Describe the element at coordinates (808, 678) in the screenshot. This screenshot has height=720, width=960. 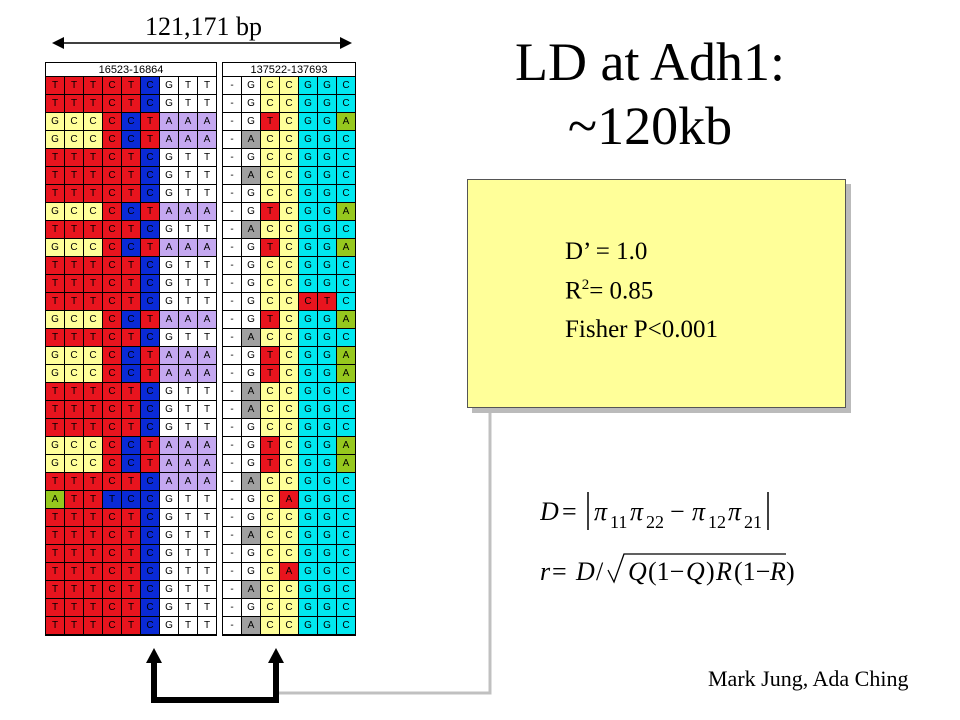
I see `credit-text: Mark Jung, Ada Ching` at that location.